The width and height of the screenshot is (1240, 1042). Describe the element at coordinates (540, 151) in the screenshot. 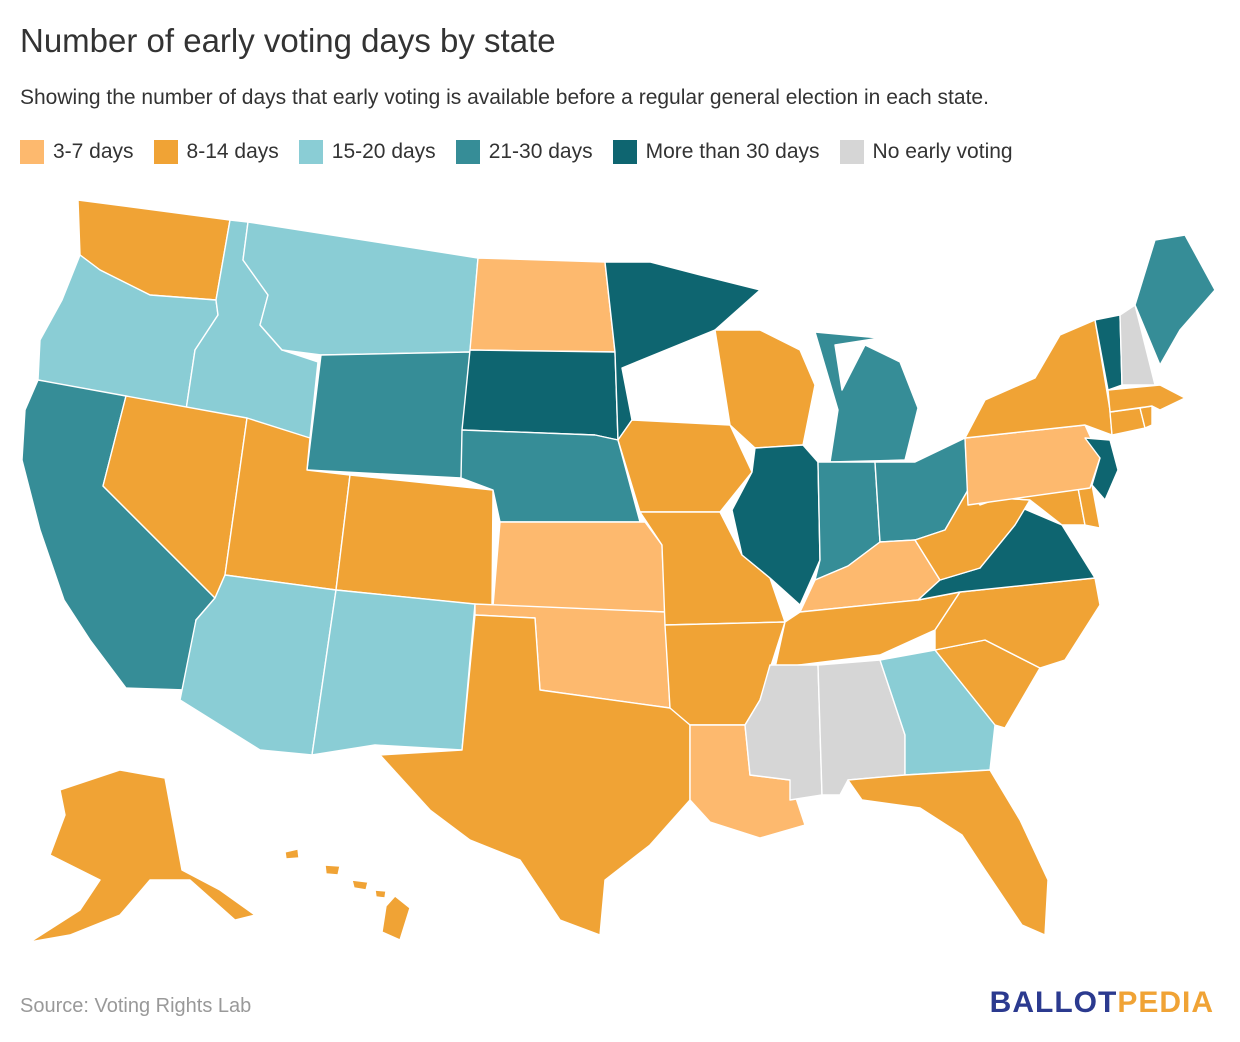

I see `legend-label: 21-30 days` at that location.